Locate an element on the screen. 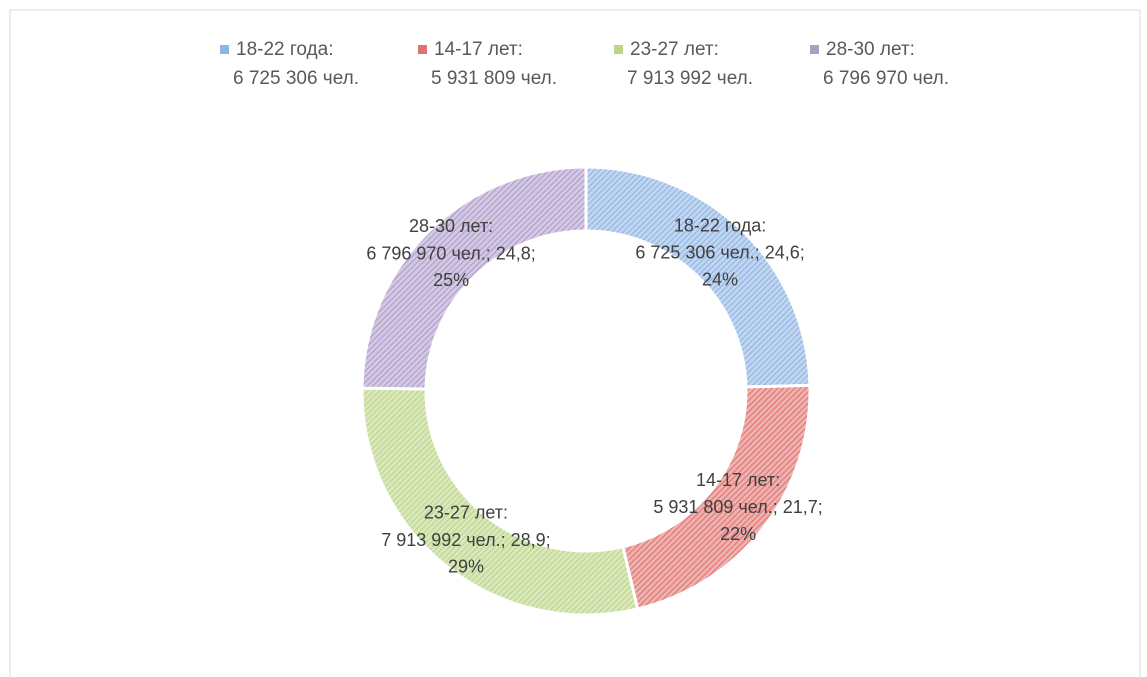 Image resolution: width=1147 pixels, height=677 pixels. data-label-part: 6 725 306 чел. is located at coordinates (694, 252).